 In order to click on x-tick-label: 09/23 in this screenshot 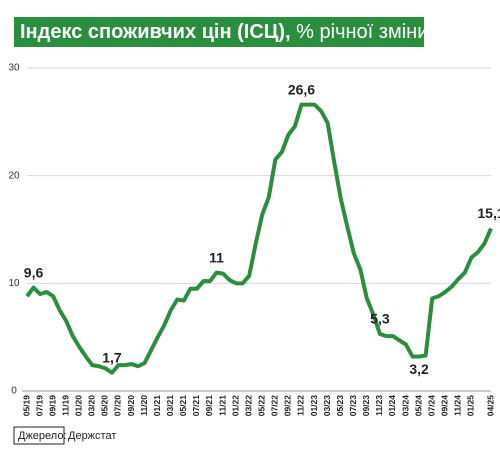, I will do `click(366, 406)`.